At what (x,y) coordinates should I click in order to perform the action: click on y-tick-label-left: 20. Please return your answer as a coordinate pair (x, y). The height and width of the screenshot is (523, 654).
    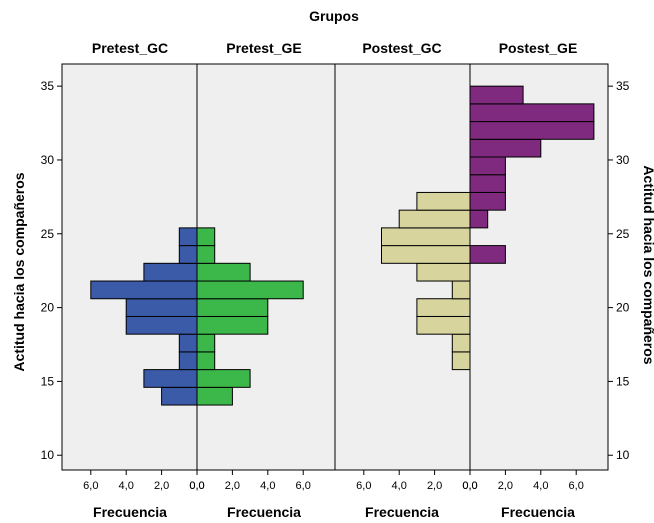
    Looking at the image, I should click on (48, 308).